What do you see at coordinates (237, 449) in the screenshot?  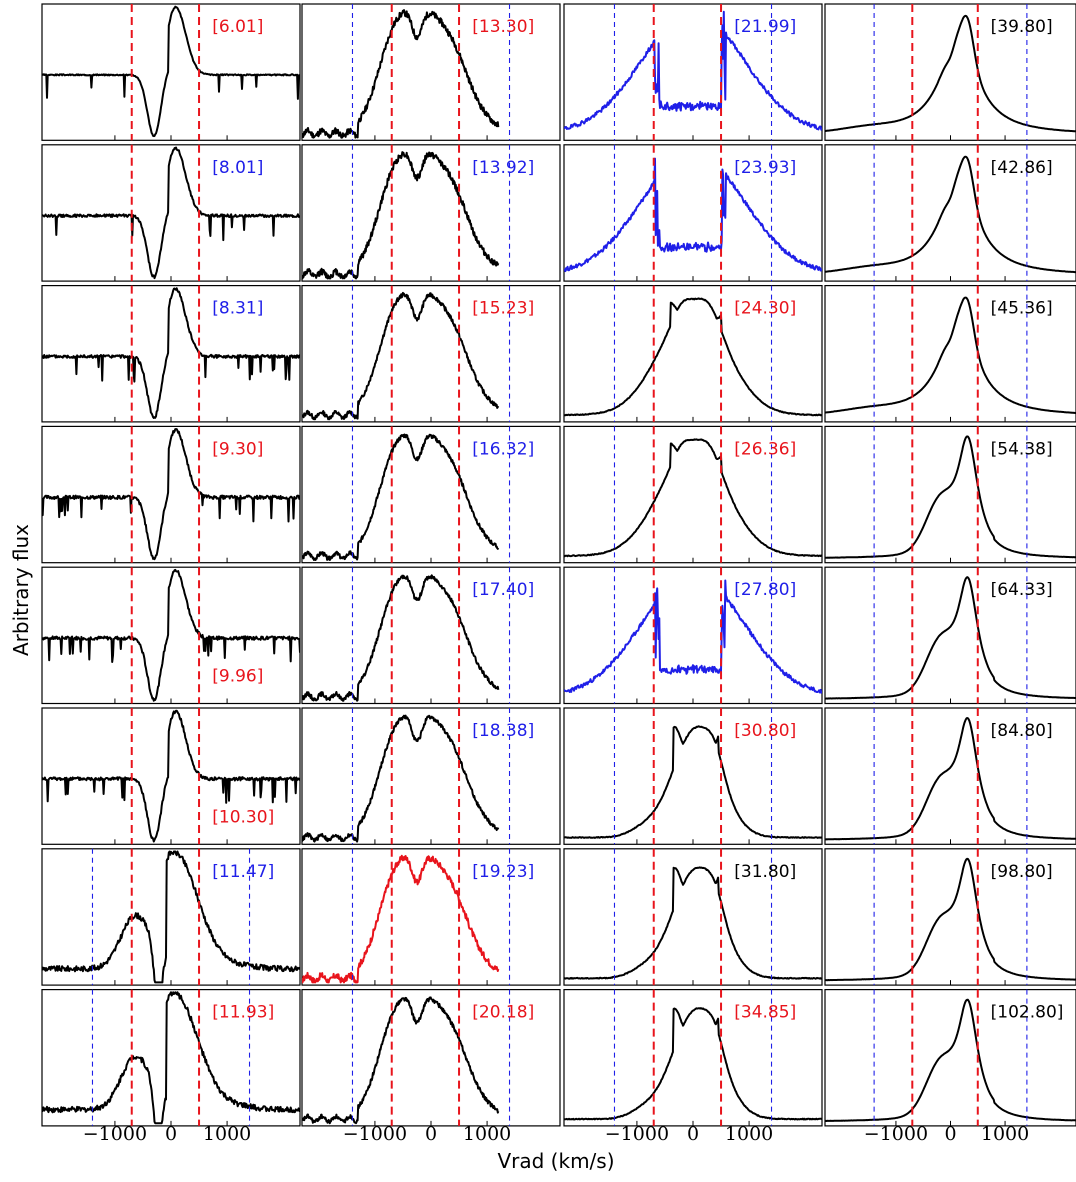 I see `epoch-label: [9.30]` at bounding box center [237, 449].